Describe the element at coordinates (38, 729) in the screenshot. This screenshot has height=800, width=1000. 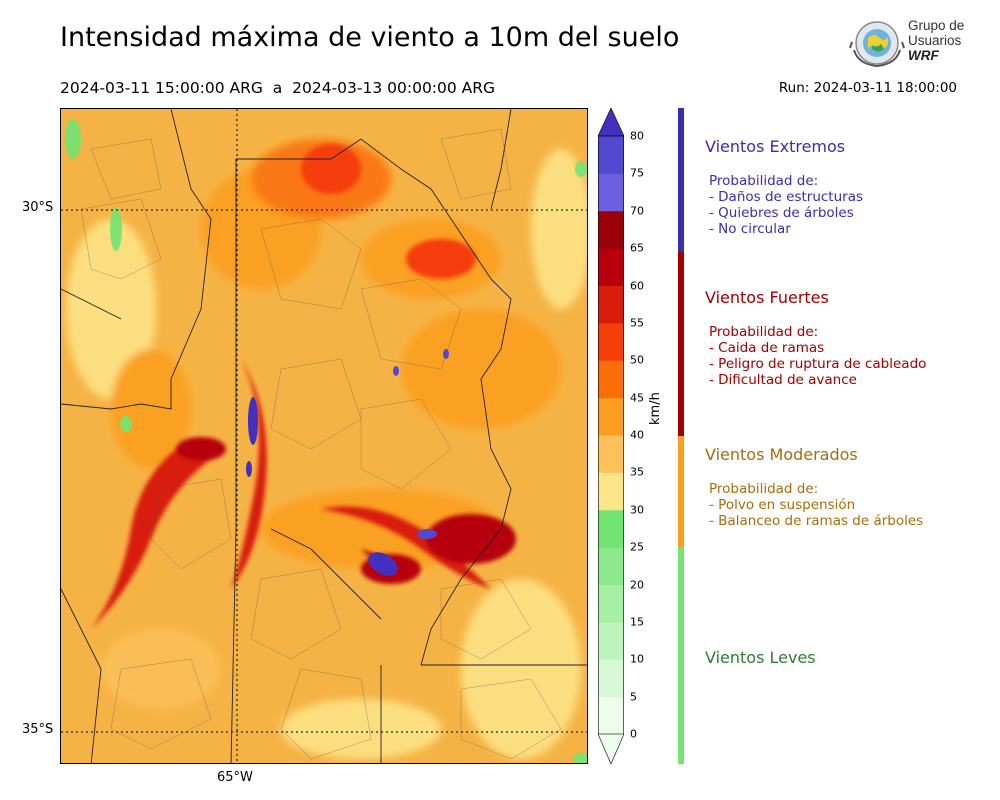
I see `lat-label-35s: 35°S` at that location.